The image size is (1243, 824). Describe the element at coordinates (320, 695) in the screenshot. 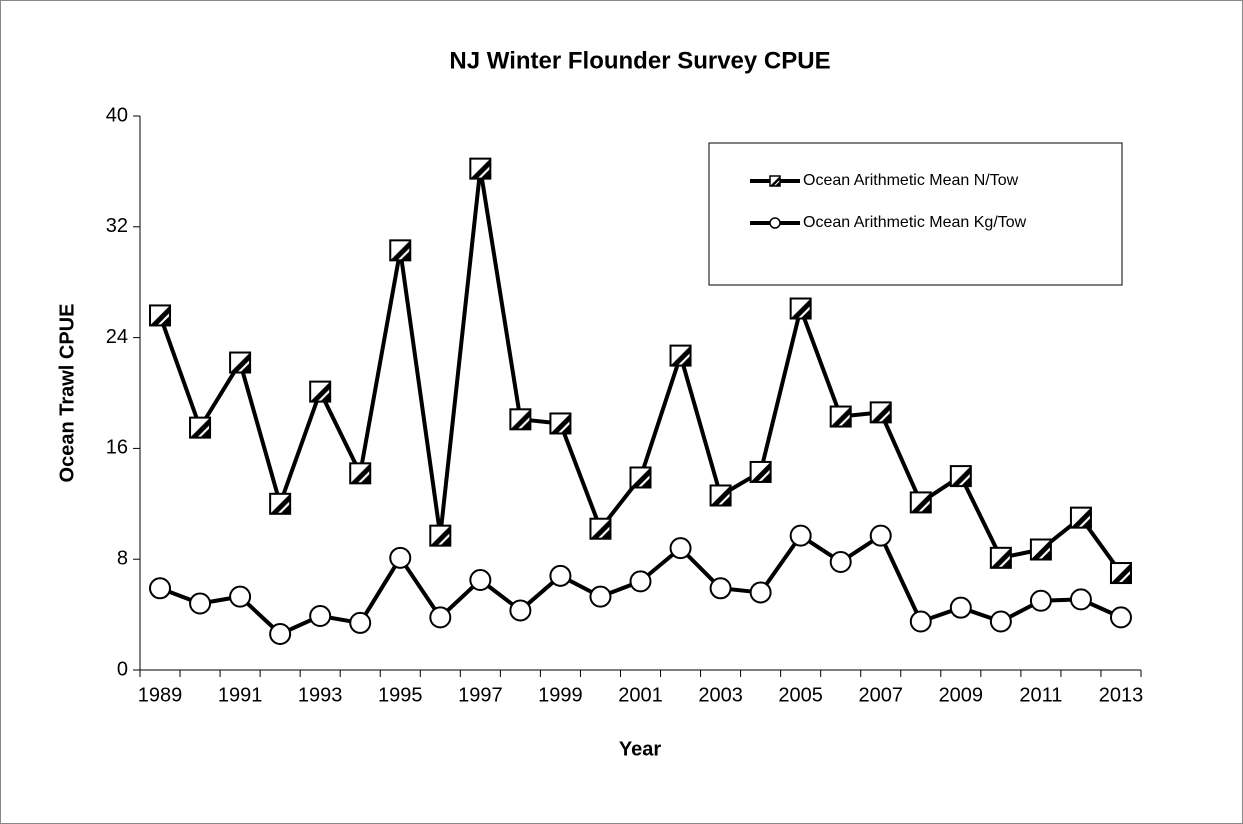

I see `x-tick-label: 1993` at that location.